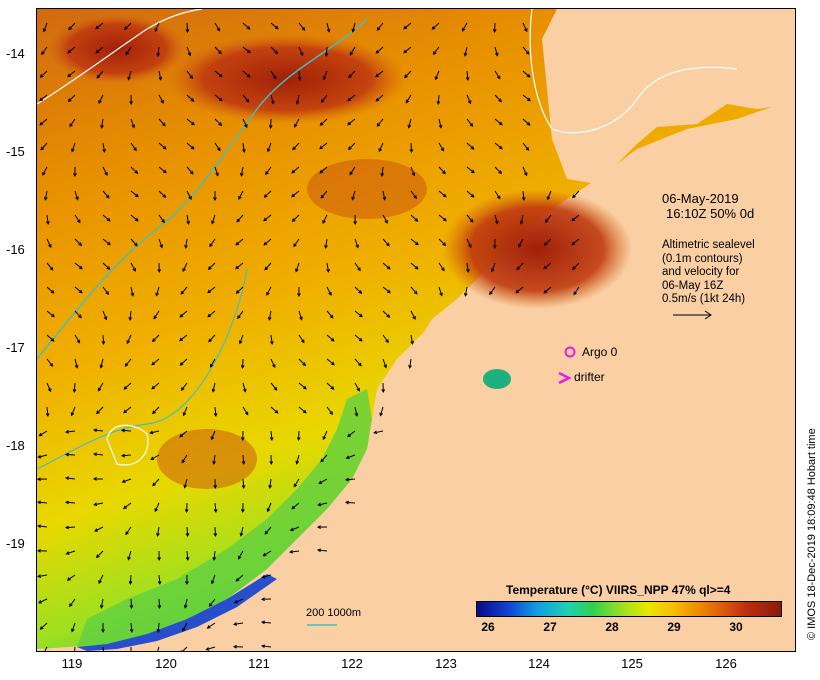 The image size is (820, 680). What do you see at coordinates (72, 663) in the screenshot?
I see `lon-label-119: 119` at bounding box center [72, 663].